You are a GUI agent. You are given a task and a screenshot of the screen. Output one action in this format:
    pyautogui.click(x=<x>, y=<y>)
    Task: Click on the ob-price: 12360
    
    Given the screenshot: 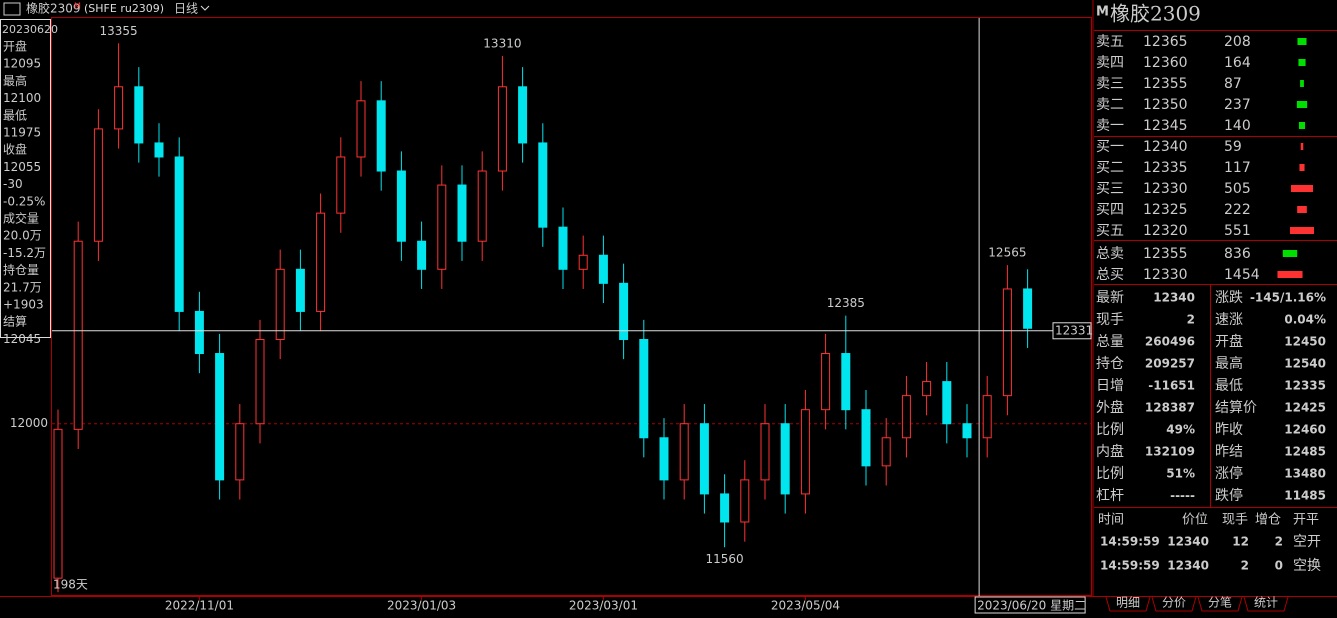 What is the action you would take?
    pyautogui.click(x=1165, y=63)
    